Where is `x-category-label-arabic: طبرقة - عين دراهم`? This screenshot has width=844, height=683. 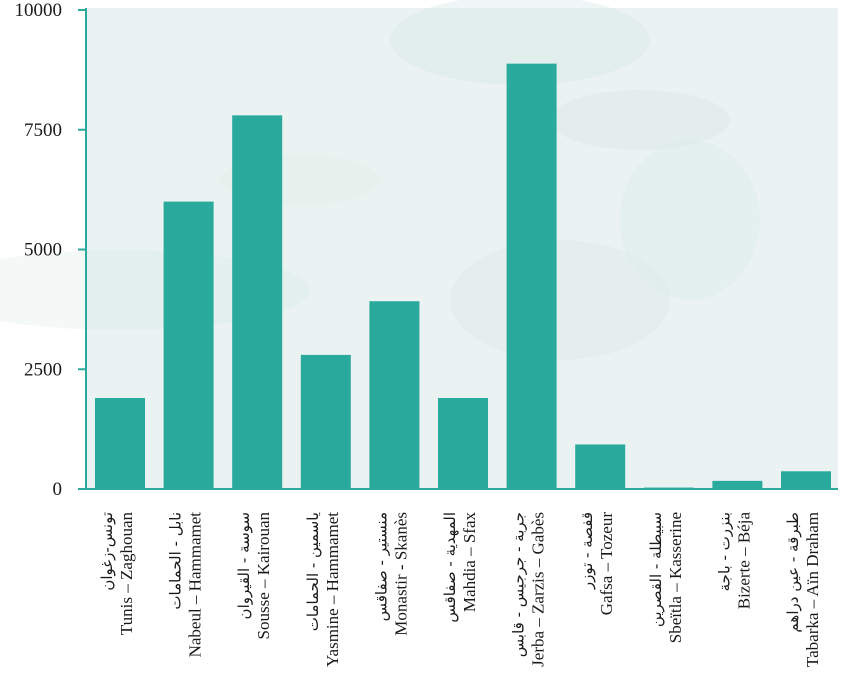 x-category-label-arabic: طبرقة - عين دراهم is located at coordinates (793, 572).